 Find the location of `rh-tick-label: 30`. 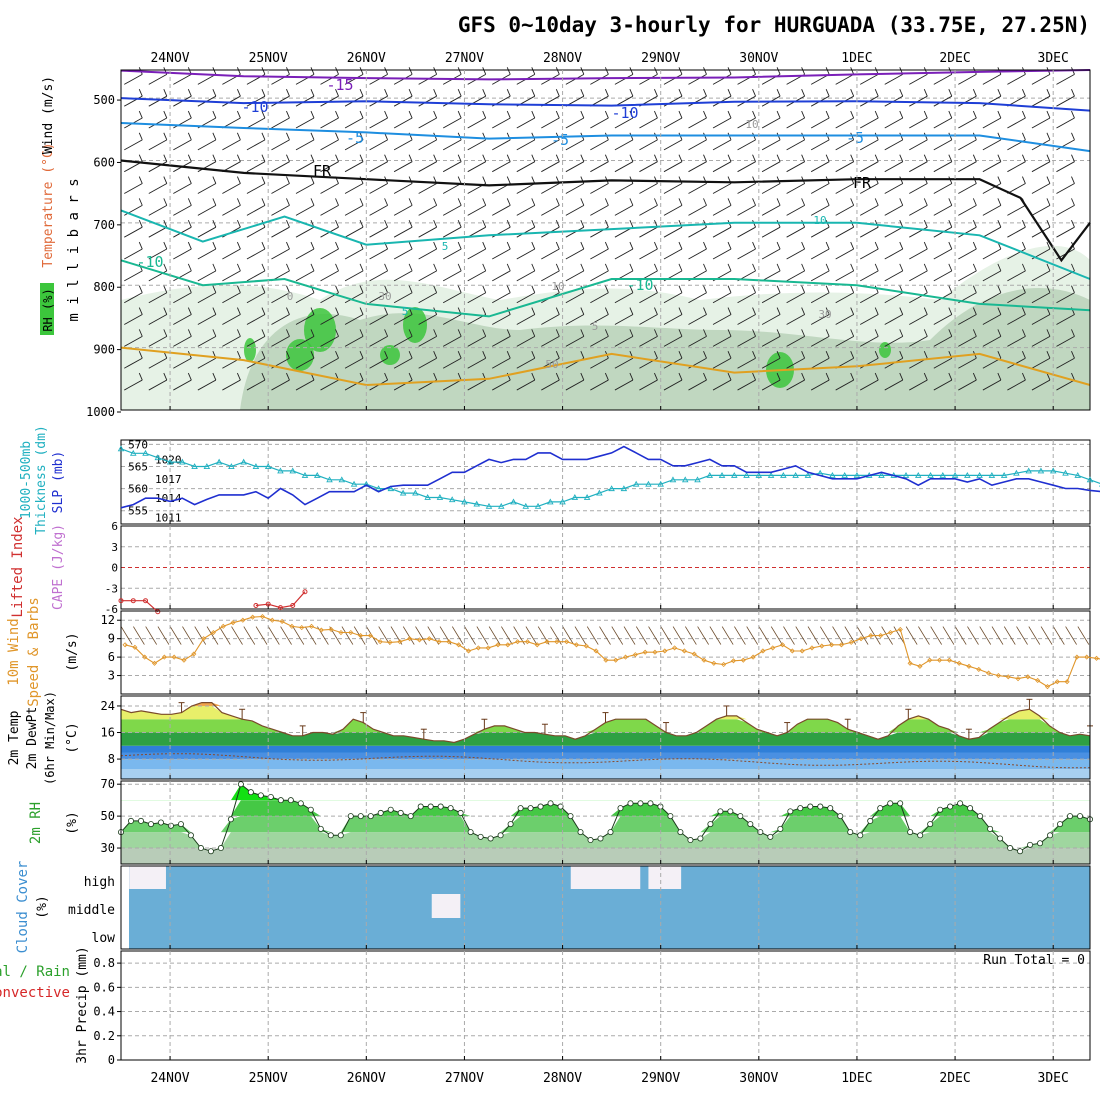

rh-tick-label: 30 is located at coordinates (108, 848).